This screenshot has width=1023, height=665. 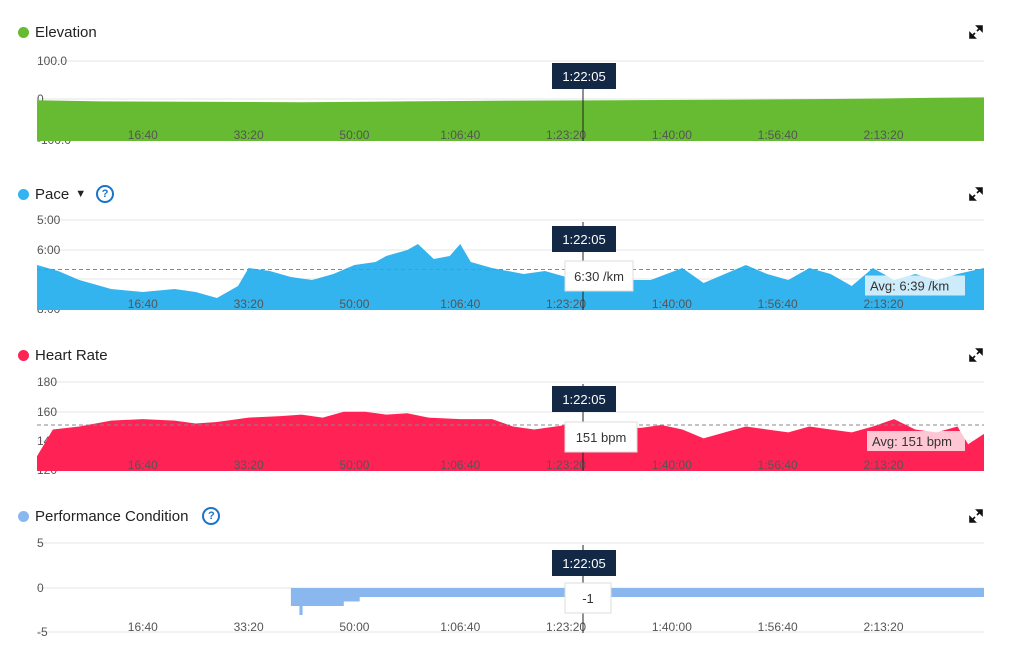 I want to click on average-label: Avg: 6:39 /km, so click(x=909, y=286).